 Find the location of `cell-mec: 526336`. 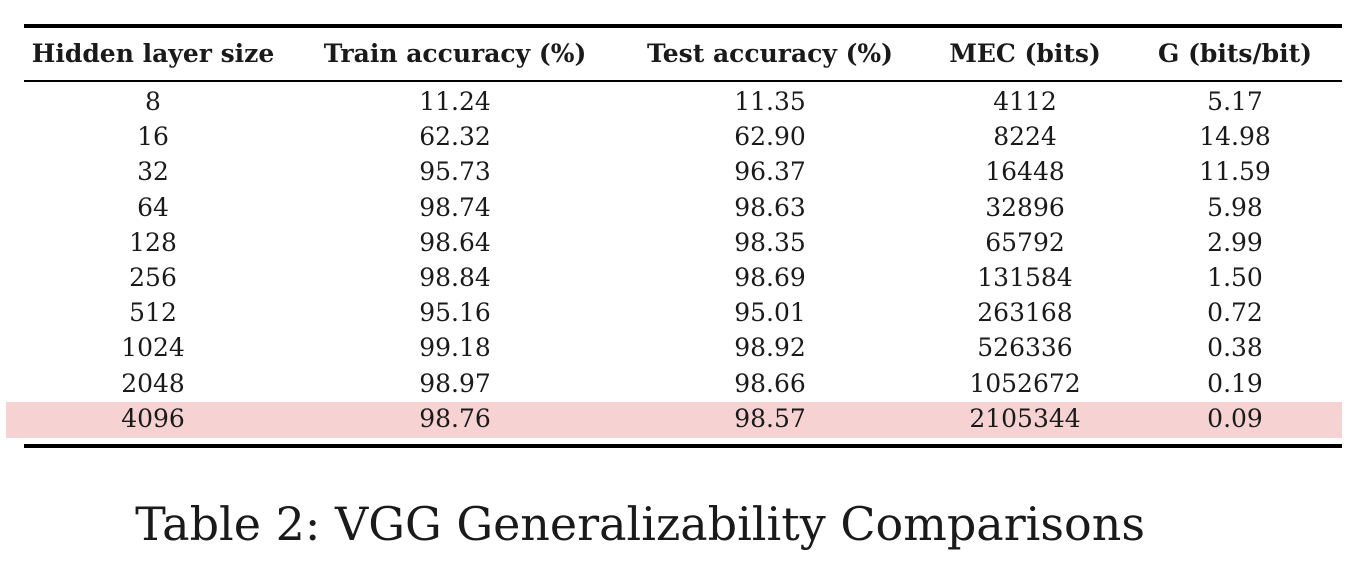

cell-mec: 526336 is located at coordinates (1025, 348).